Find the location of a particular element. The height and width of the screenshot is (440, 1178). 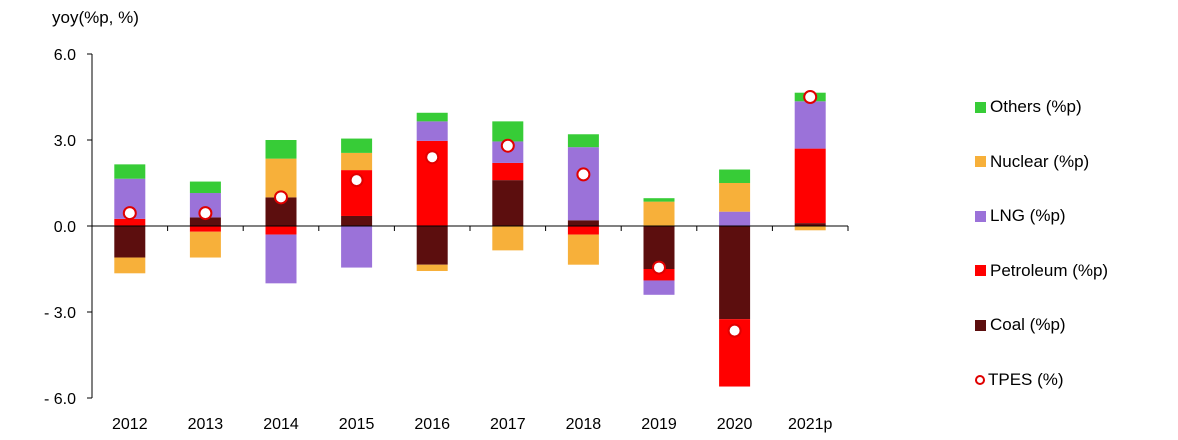

legend-label-lng: LNG (%p) is located at coordinates (1028, 216).